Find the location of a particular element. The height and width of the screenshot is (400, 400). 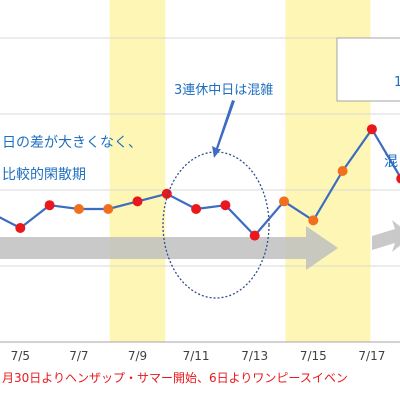

annotation-right-cut: 混 is located at coordinates (391, 162).